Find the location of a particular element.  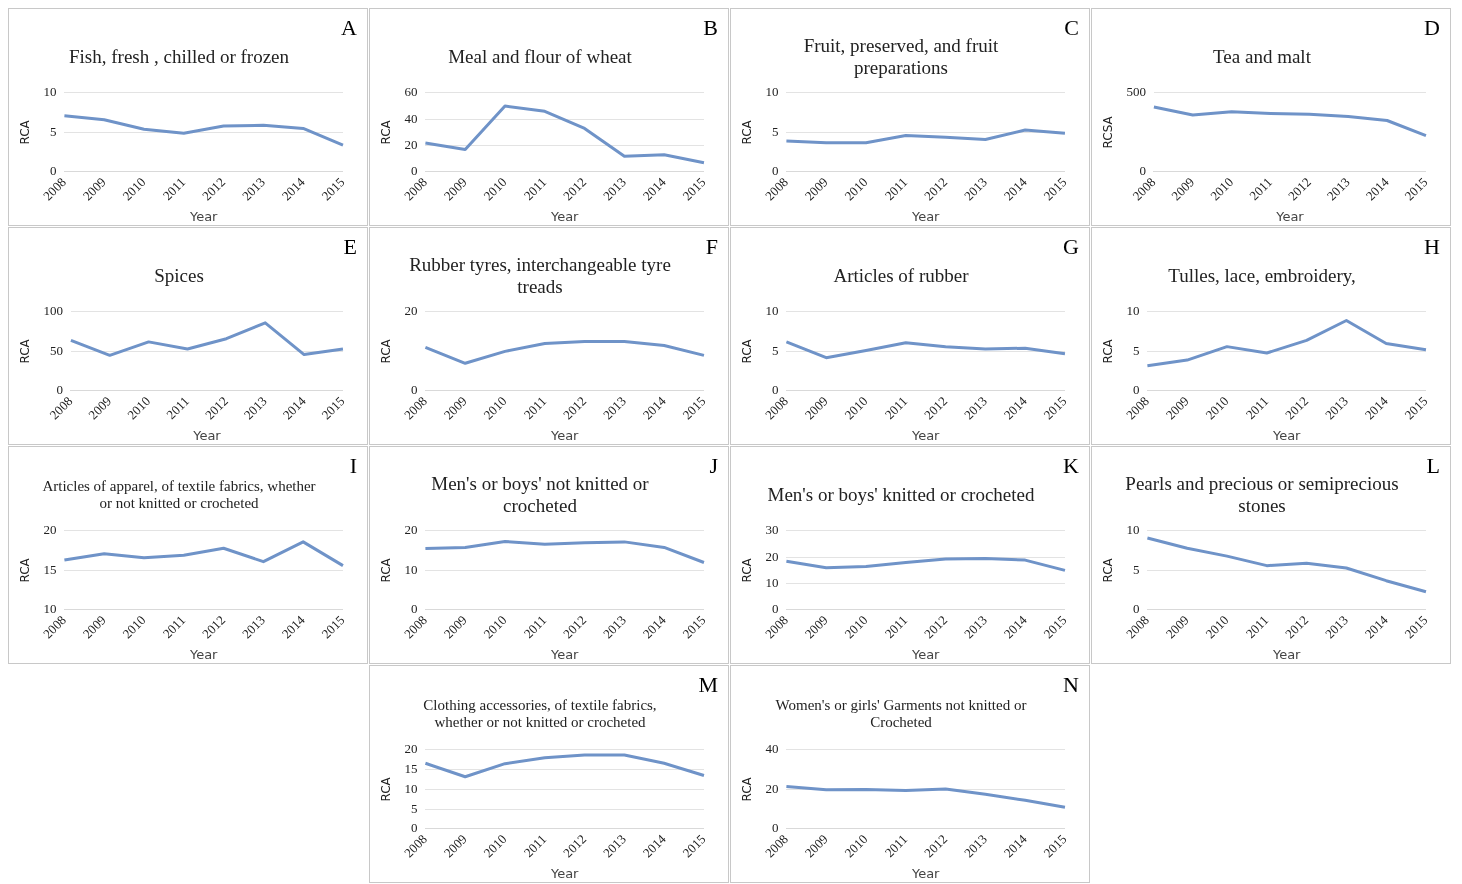

chart-title: Women's or girls' Garments not knitted or Crocheted is located at coordinates (901, 713).